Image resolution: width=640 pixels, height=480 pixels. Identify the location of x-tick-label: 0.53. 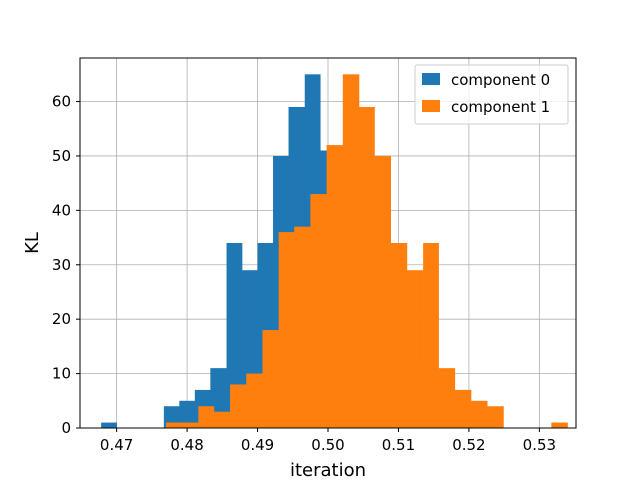
(539, 445).